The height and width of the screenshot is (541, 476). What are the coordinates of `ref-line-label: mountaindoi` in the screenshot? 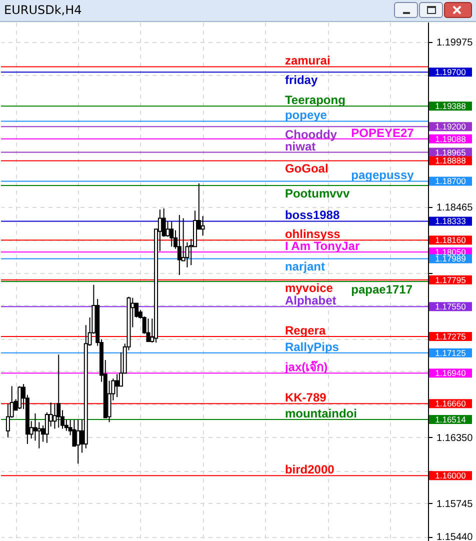 It's located at (320, 413).